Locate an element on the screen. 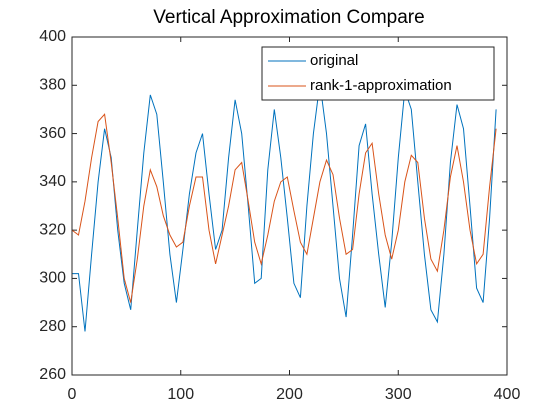 The width and height of the screenshot is (560, 420). chart-title: Vertical Approximation Compare is located at coordinates (288, 17).